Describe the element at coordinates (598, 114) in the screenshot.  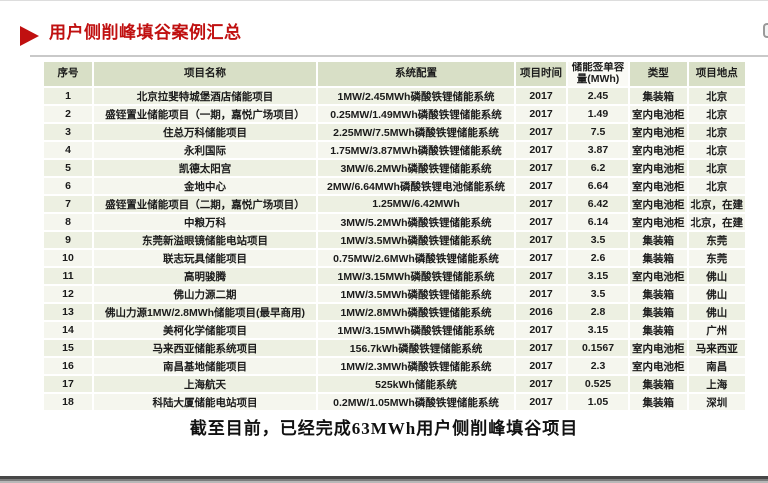
I see `cell-capacity: 1.49` at that location.